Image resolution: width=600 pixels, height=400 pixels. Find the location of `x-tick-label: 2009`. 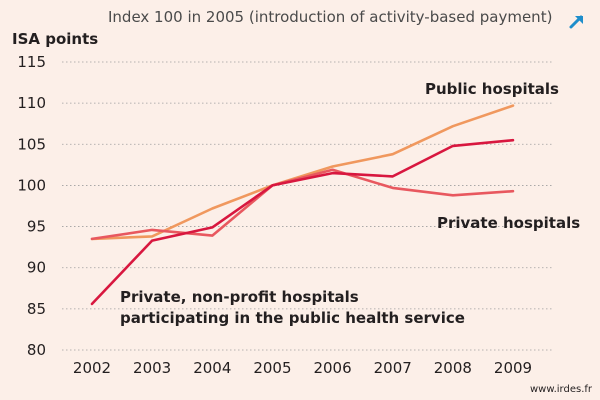

x-tick-label: 2009 is located at coordinates (513, 368).